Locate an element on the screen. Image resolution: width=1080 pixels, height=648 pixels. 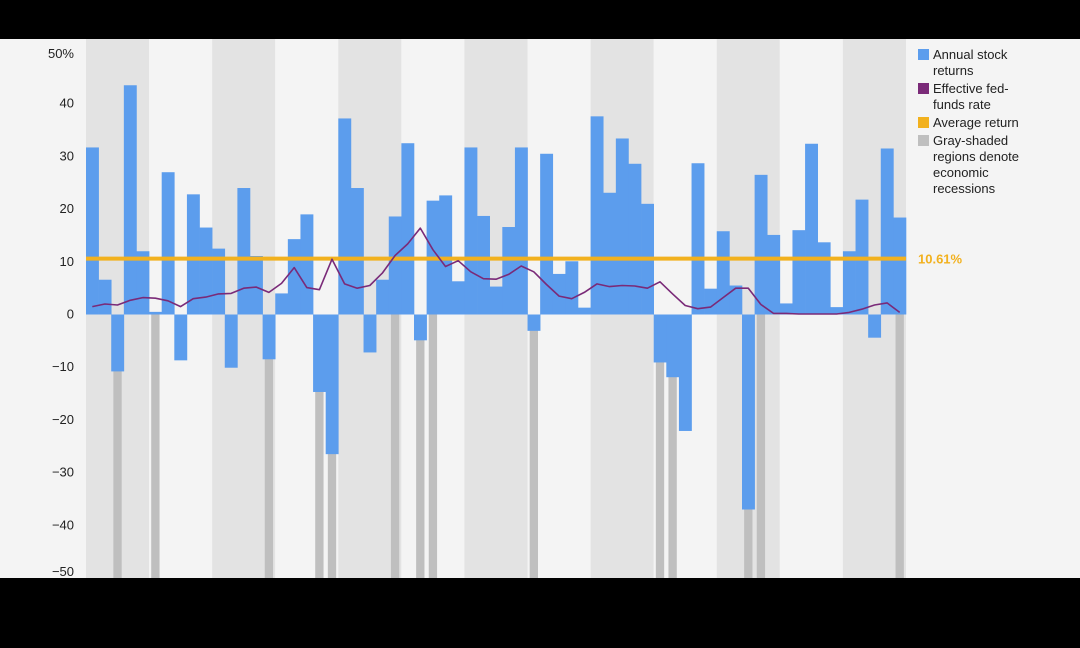
fed-funds-rate-line is located at coordinates (496, 271).